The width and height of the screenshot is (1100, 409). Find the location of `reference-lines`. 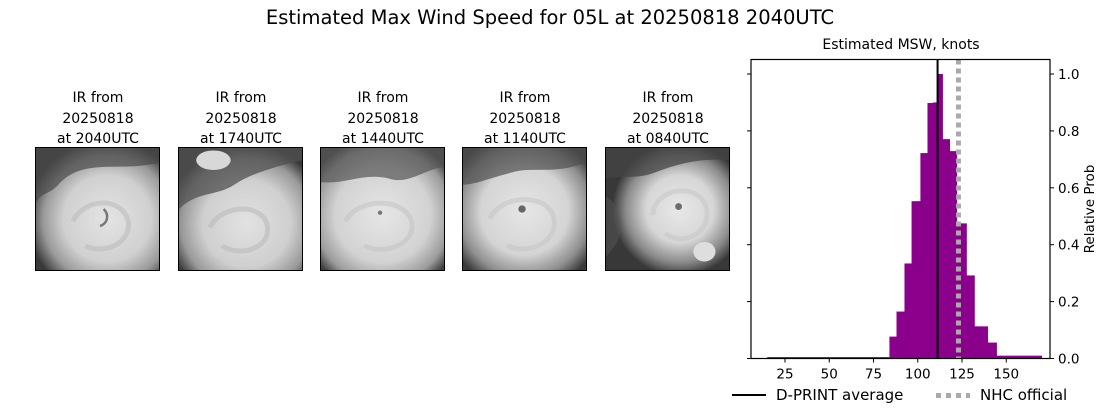

reference-lines is located at coordinates (948, 209).